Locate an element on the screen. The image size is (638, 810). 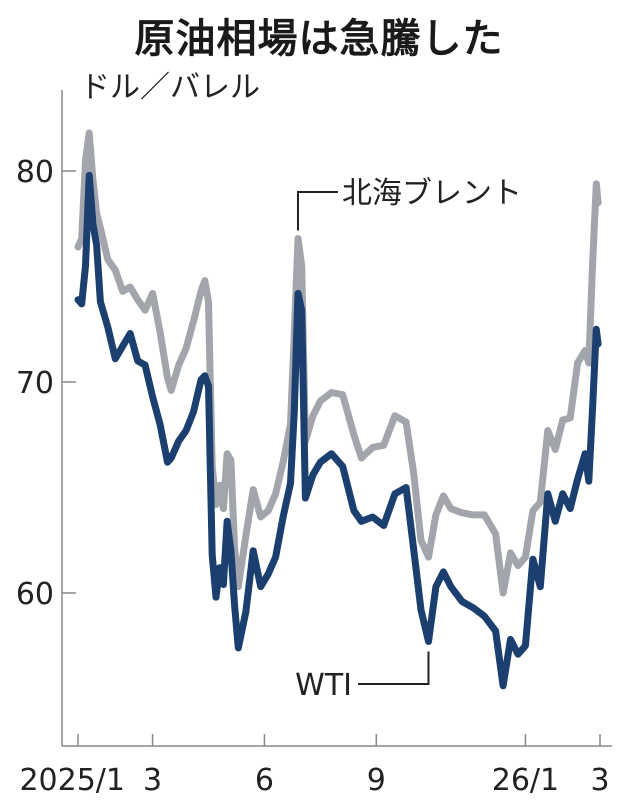
y-tick-label-60: 60 is located at coordinates (35, 594).